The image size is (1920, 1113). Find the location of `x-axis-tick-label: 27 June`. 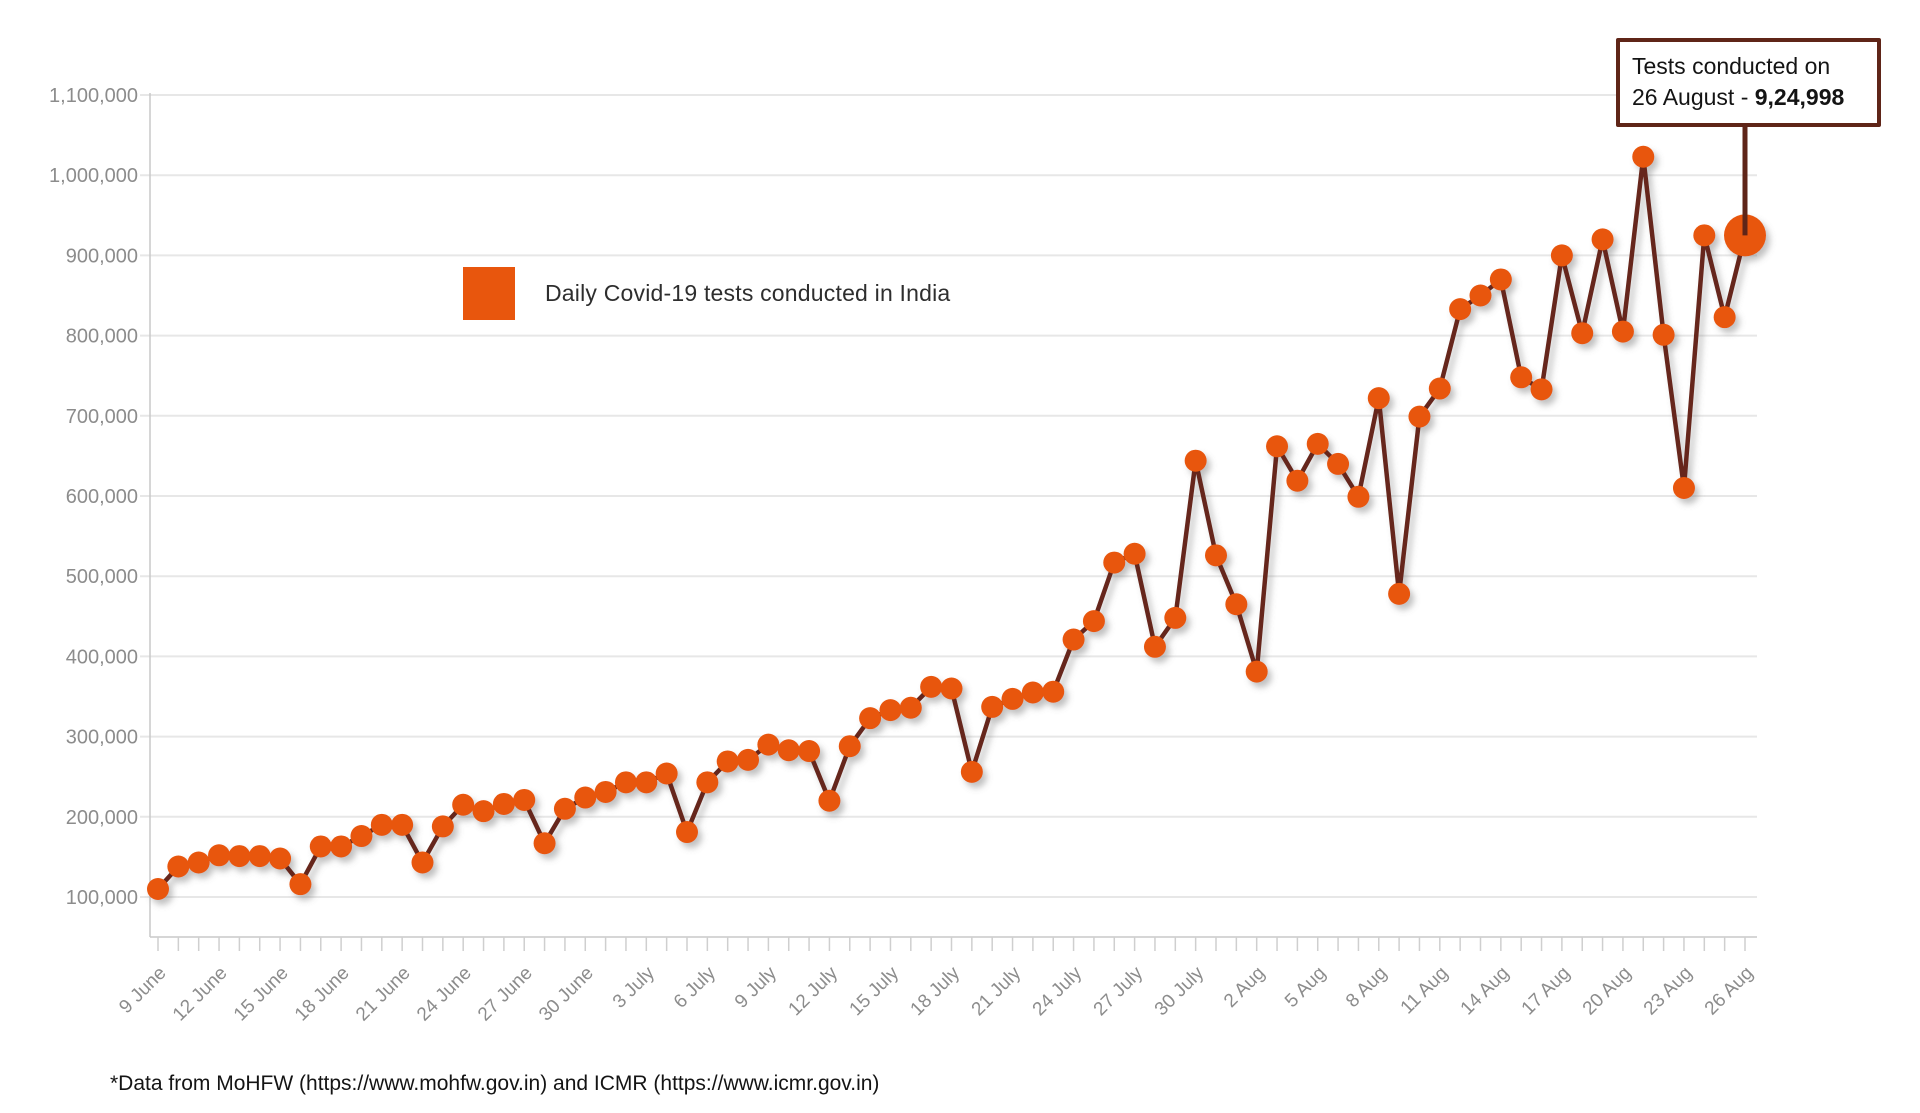

x-axis-tick-label: 27 June is located at coordinates (505, 994).